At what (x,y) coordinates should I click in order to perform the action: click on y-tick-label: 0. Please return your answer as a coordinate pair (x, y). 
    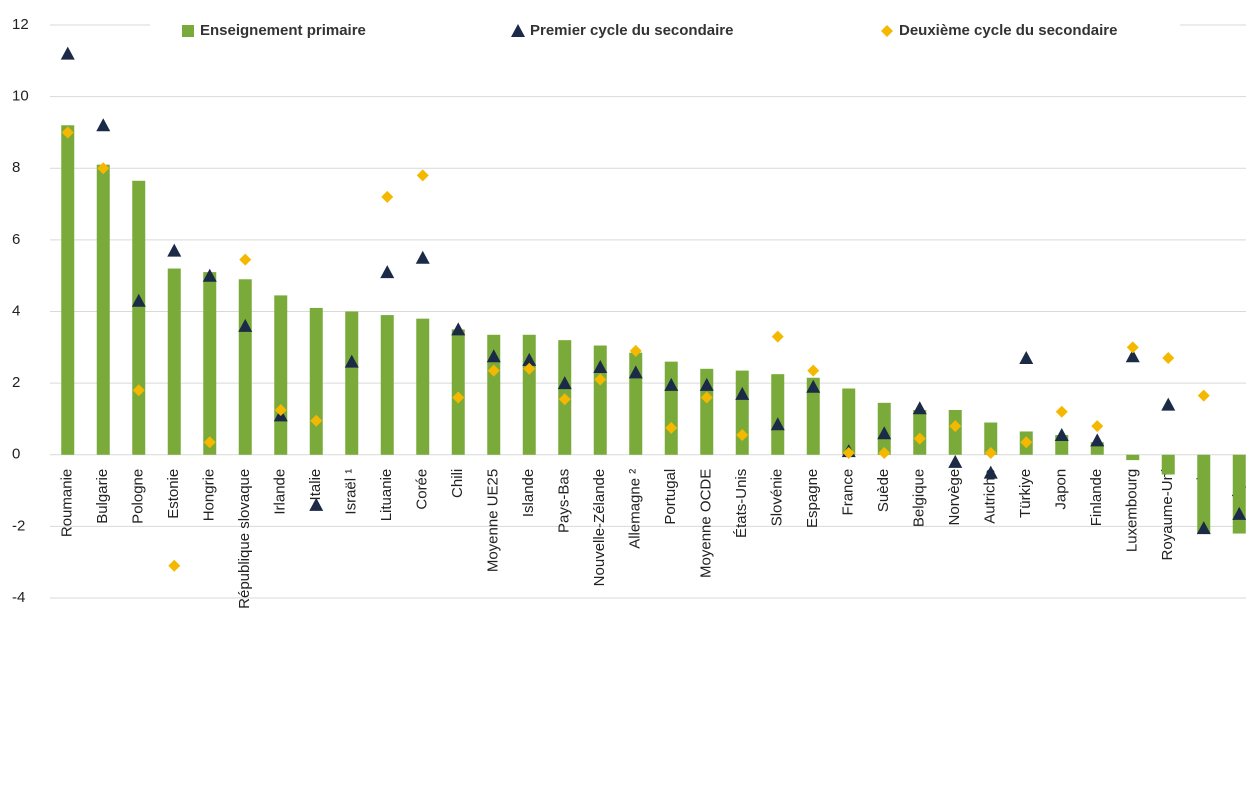
    Looking at the image, I should click on (16, 454).